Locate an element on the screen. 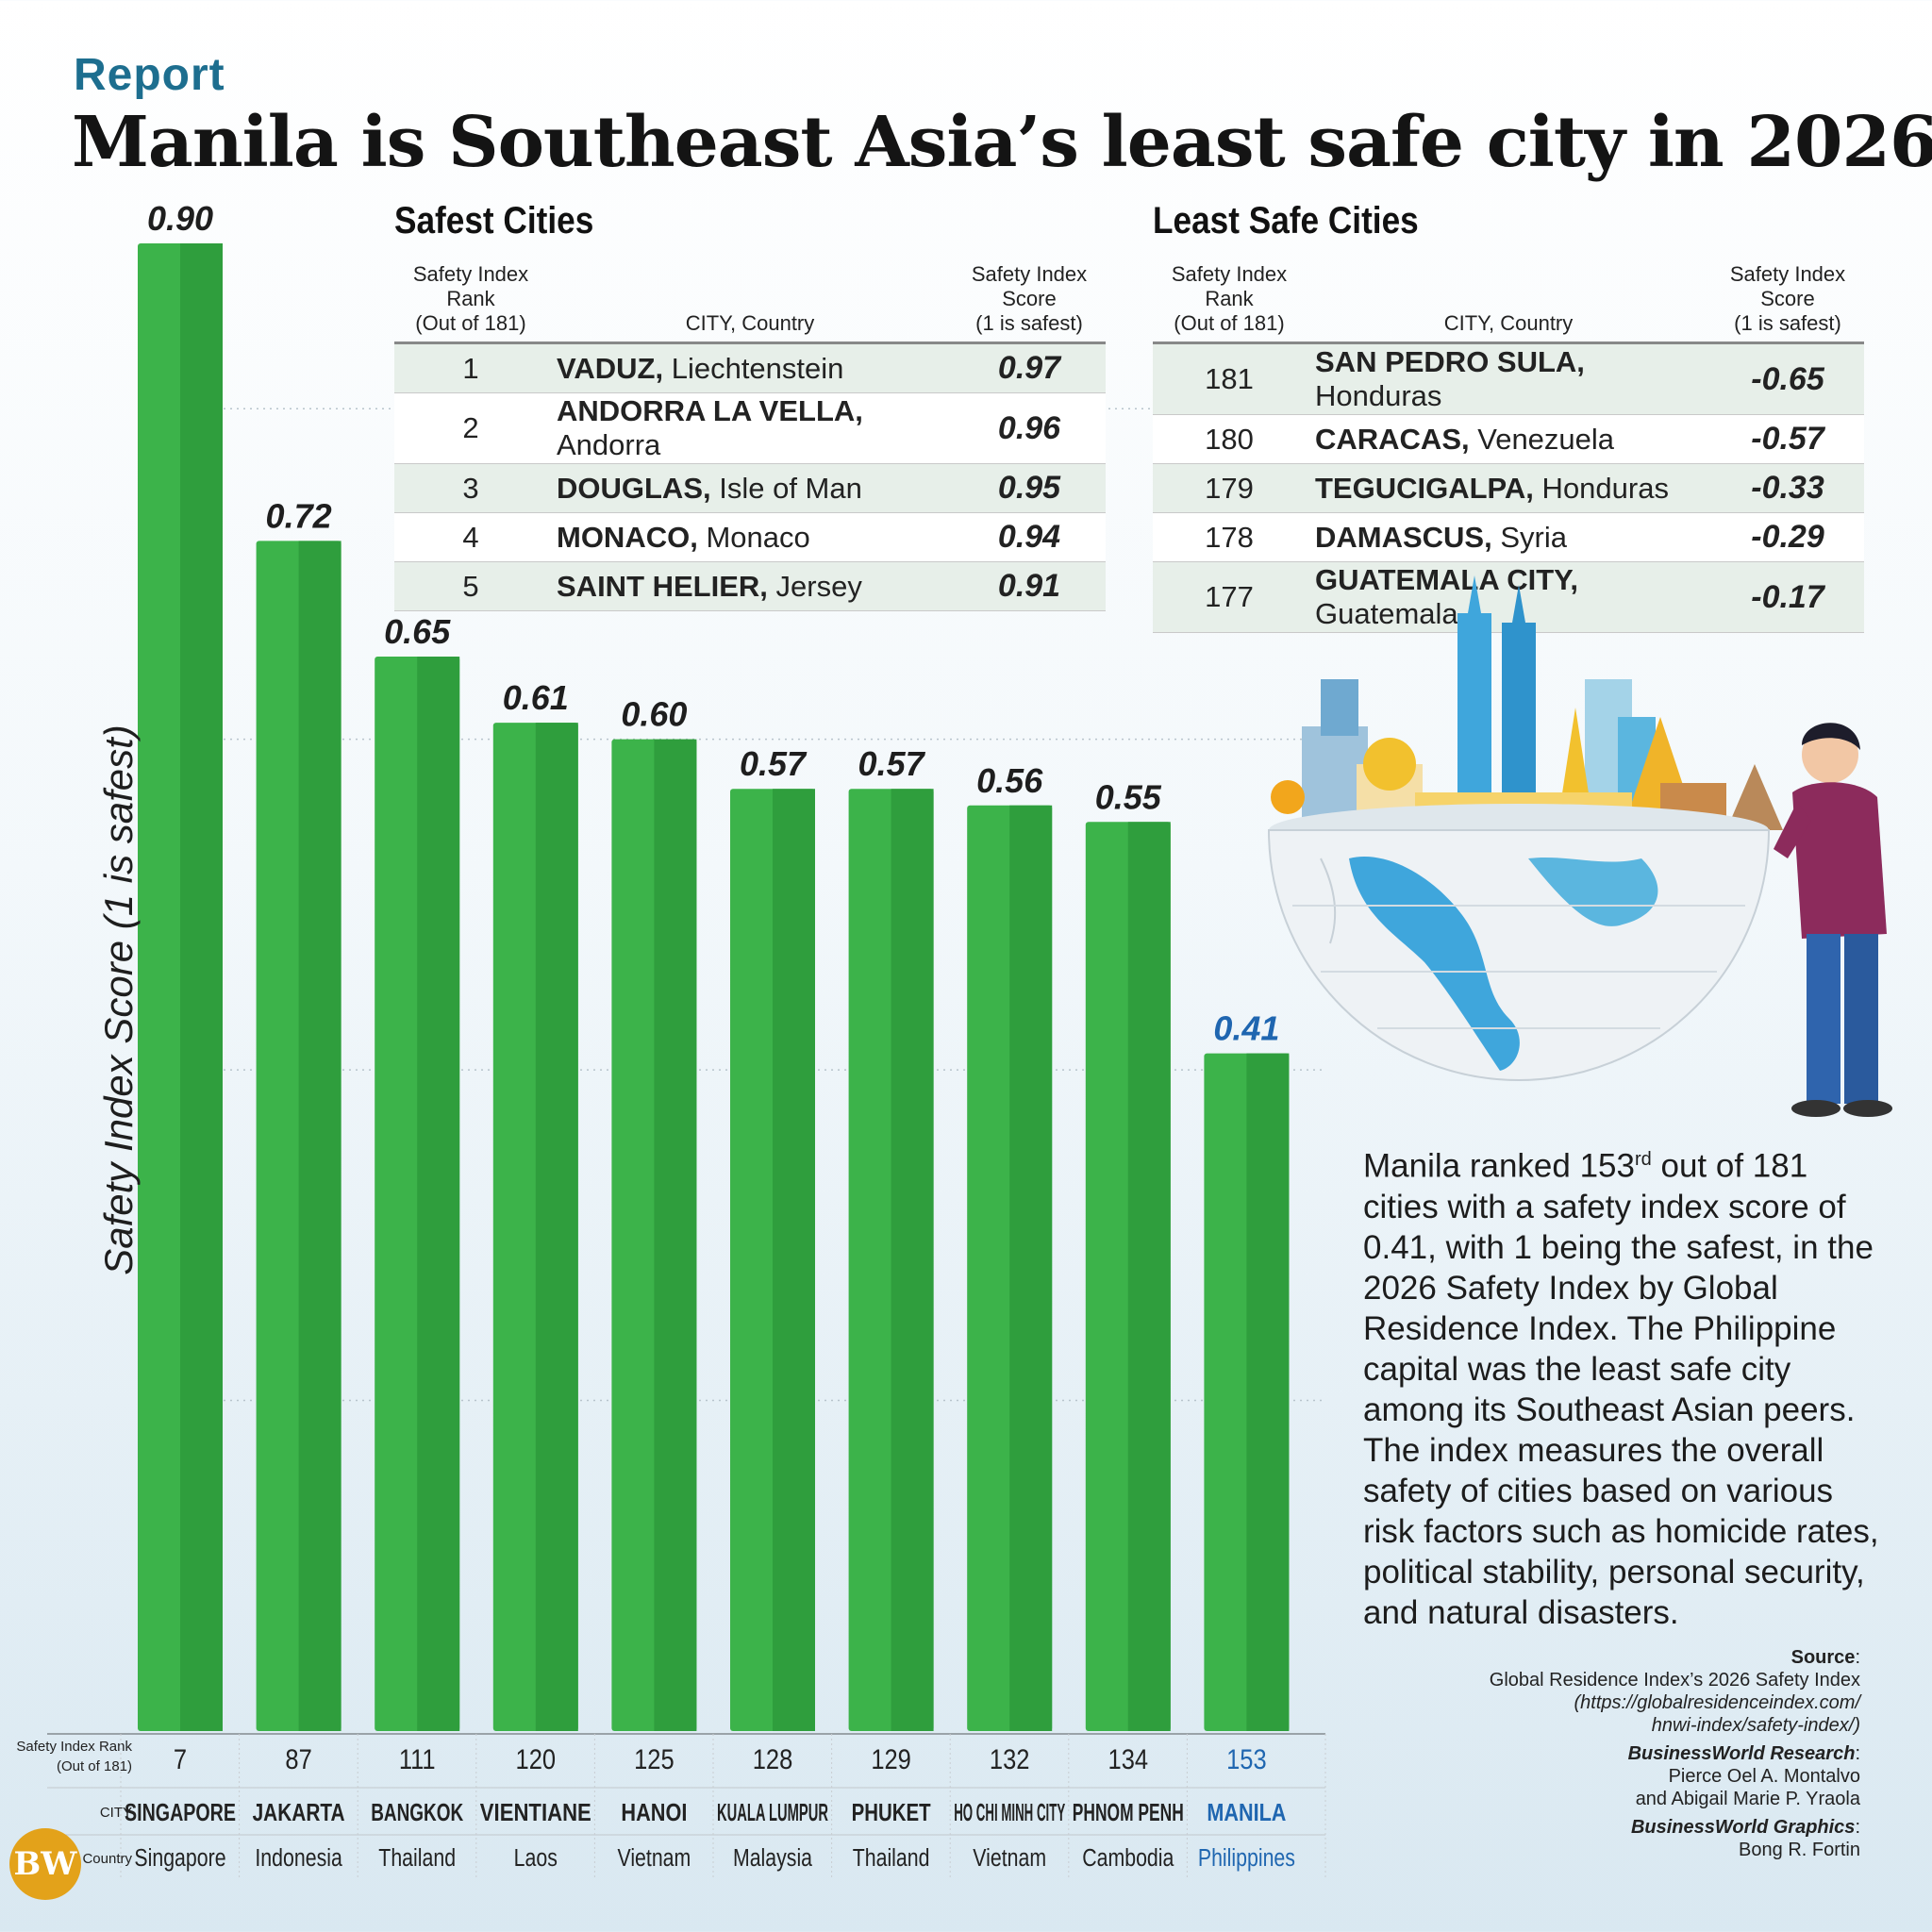 The width and height of the screenshot is (1932, 1932). city-value: PHNOM PENH is located at coordinates (1128, 1812).